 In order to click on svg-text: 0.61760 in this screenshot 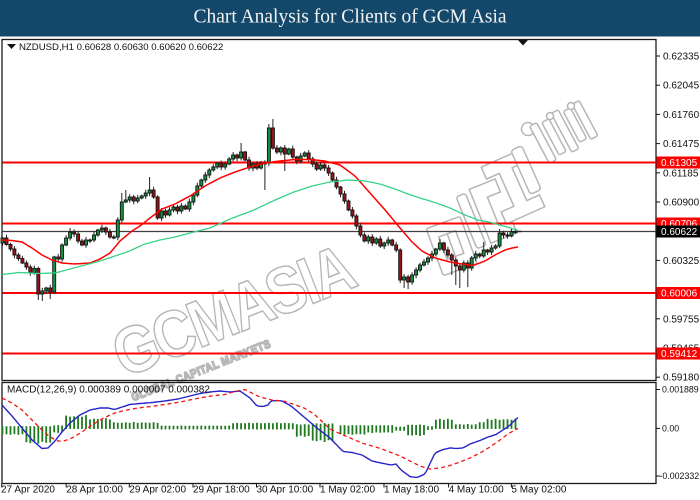, I will do `click(681, 115)`.